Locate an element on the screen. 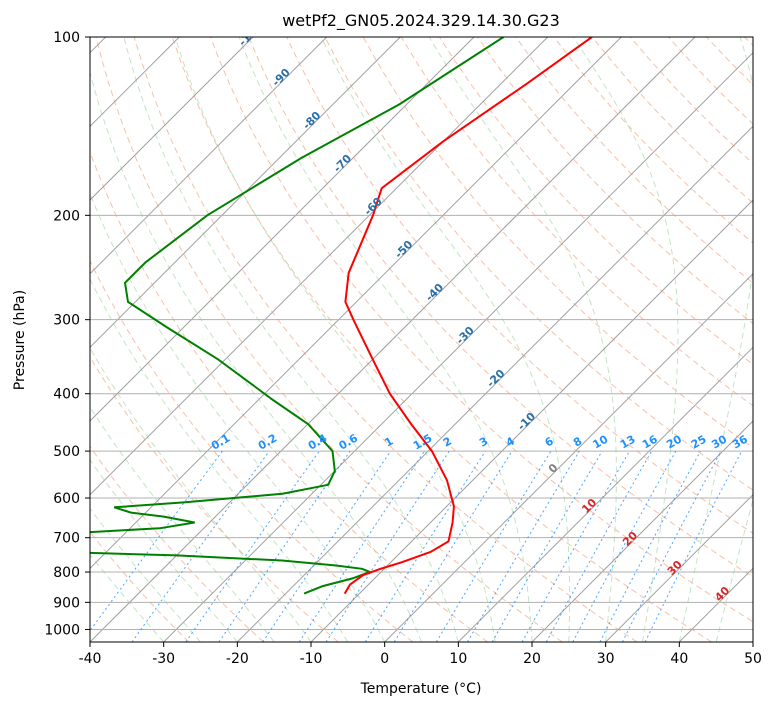 The height and width of the screenshot is (708, 775). y-axis-label: Pressure (hPa) is located at coordinates (20, 340).